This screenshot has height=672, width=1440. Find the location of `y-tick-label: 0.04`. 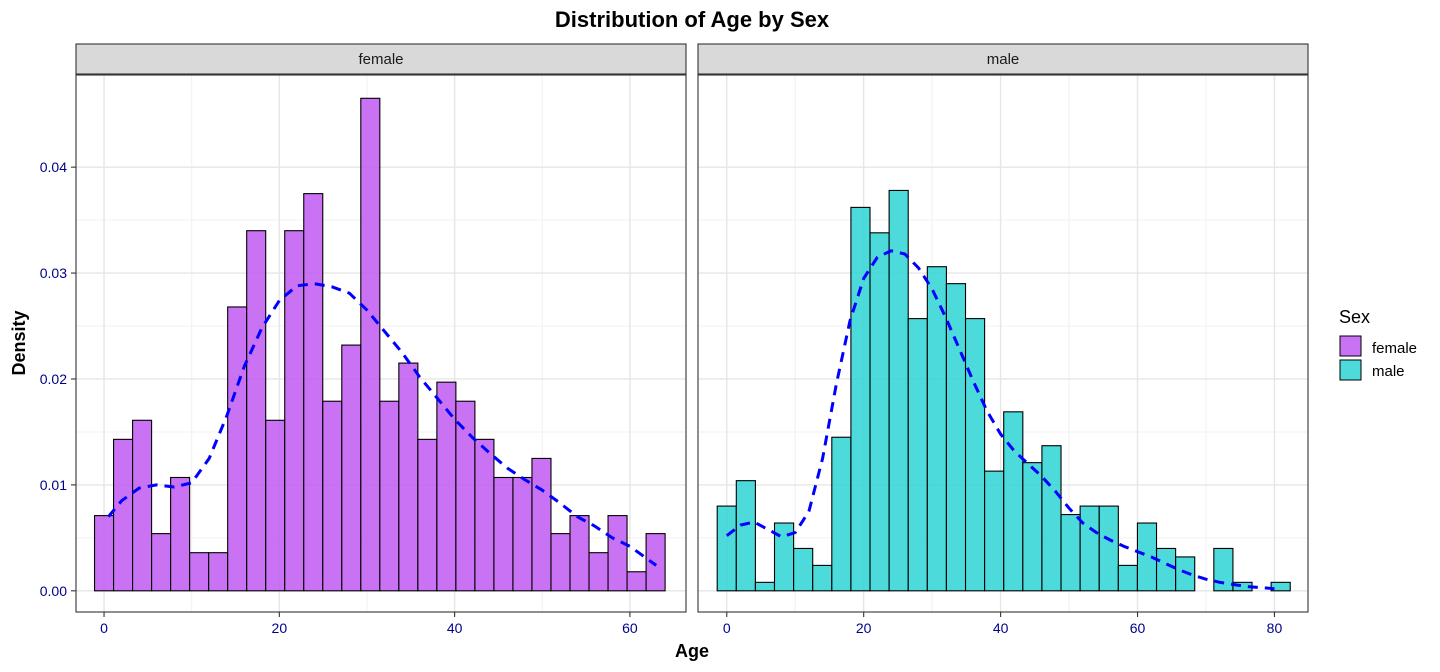

y-tick-label: 0.04 is located at coordinates (53, 167).